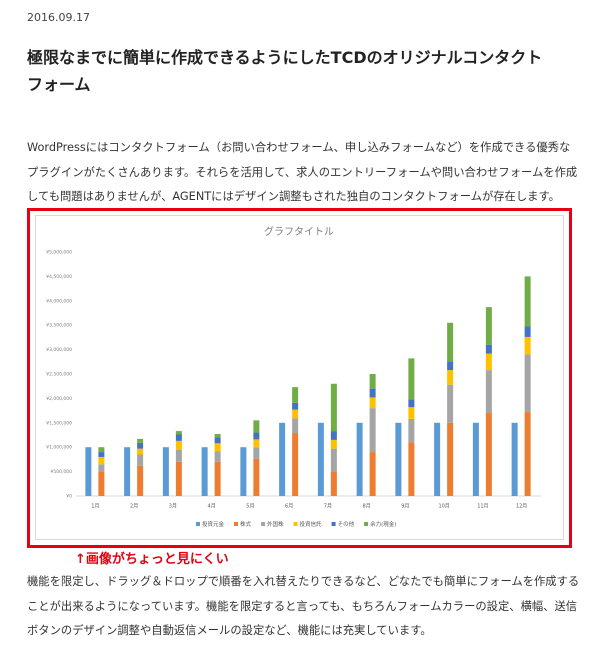 Image resolution: width=604 pixels, height=654 pixels. Describe the element at coordinates (328, 507) in the screenshot. I see `x-tick-label: 7月` at that location.